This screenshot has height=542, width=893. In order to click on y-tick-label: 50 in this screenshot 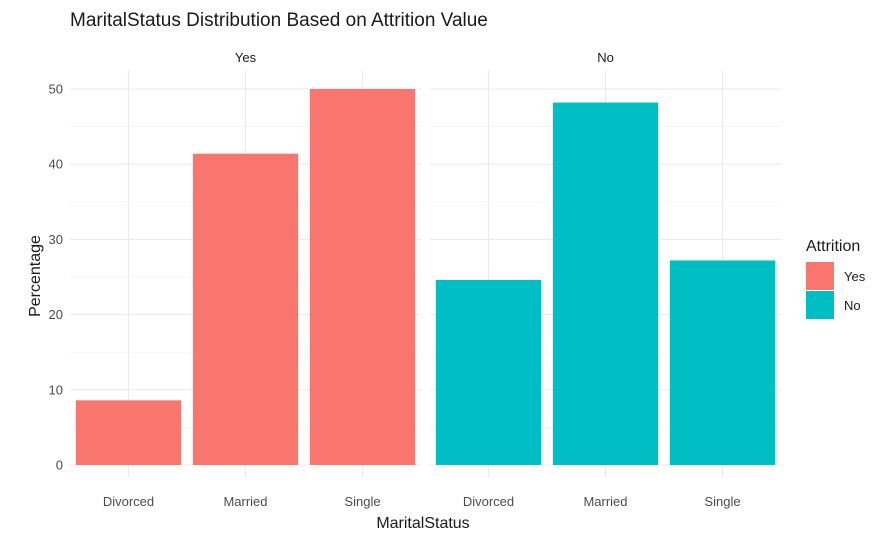, I will do `click(56, 89)`.